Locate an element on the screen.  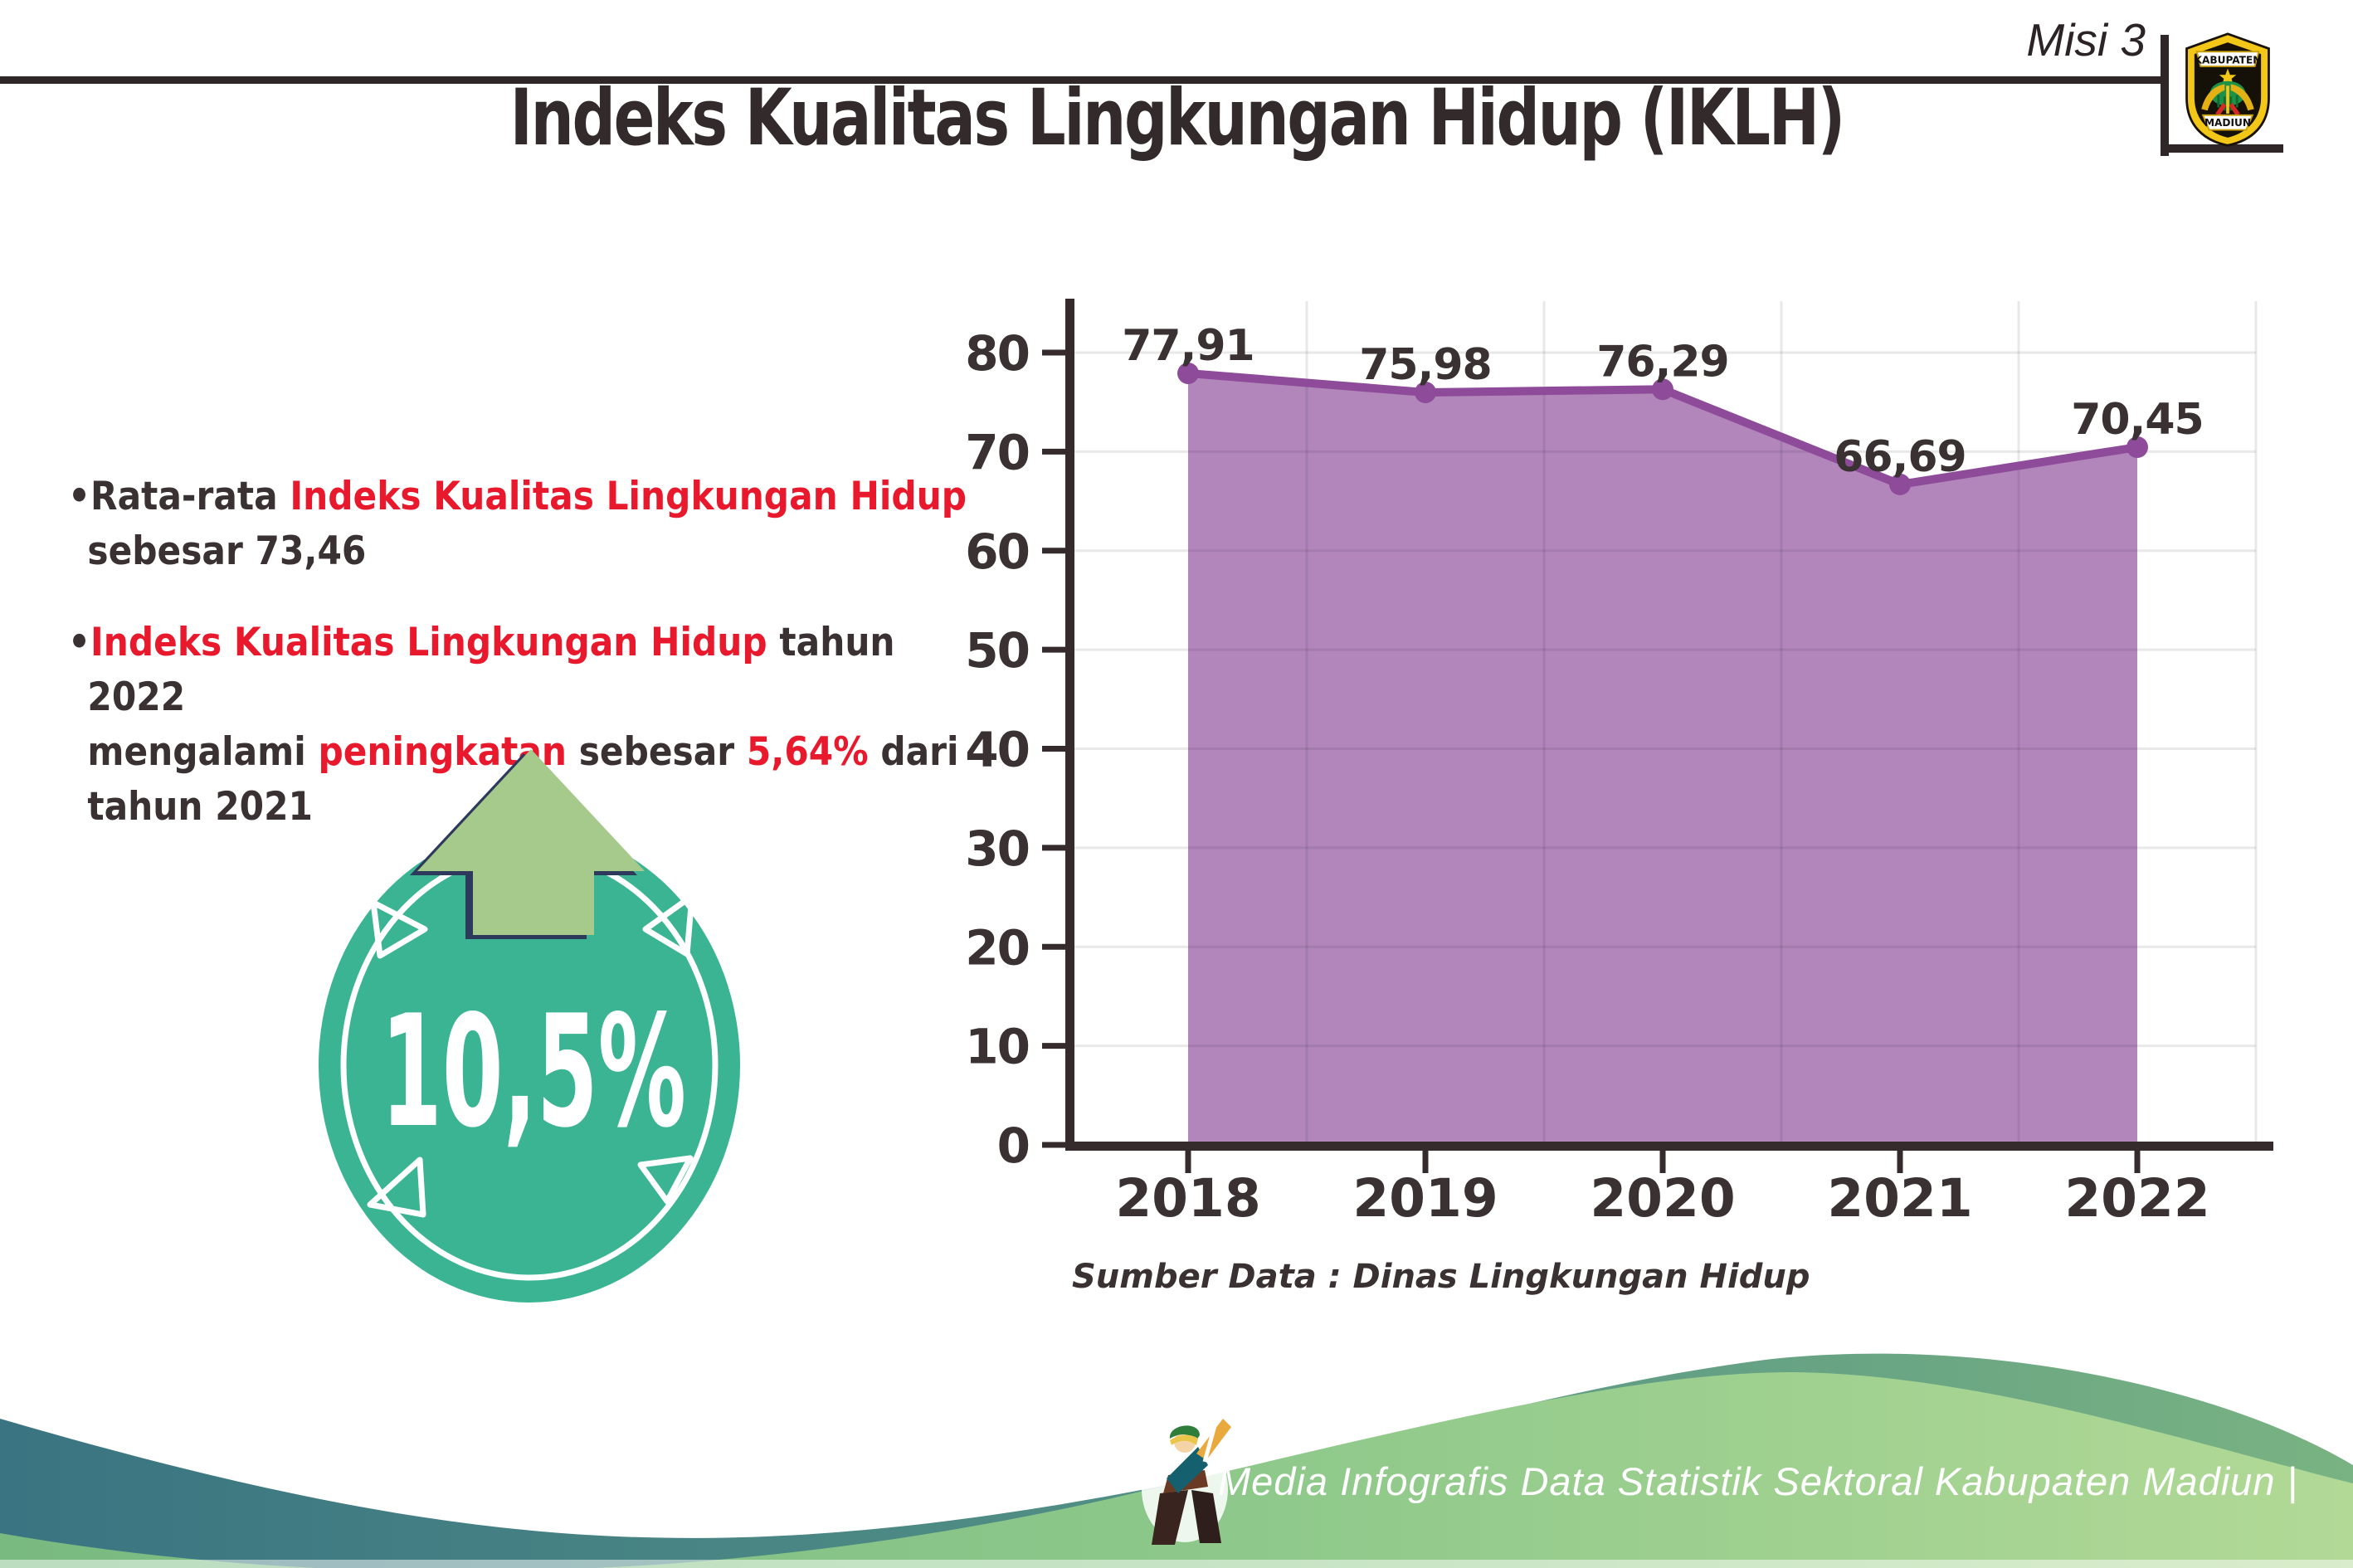
y-tick-label: 40 is located at coordinates (997, 750).